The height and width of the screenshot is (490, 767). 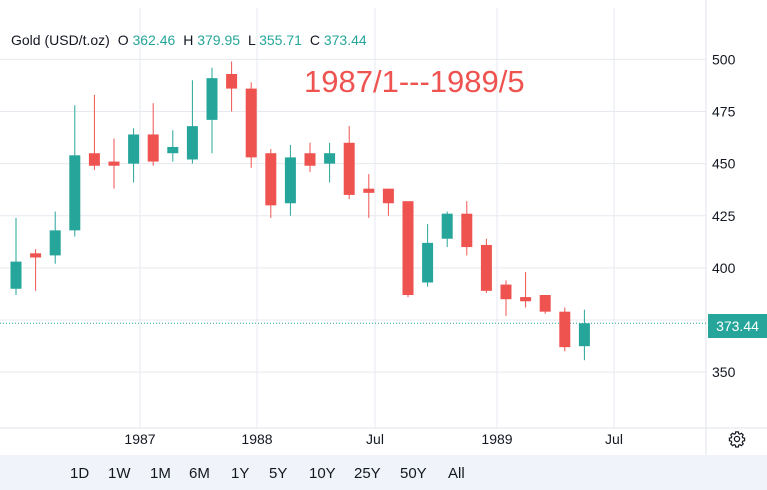 What do you see at coordinates (367, 473) in the screenshot?
I see `range-25y-button: 25Y` at bounding box center [367, 473].